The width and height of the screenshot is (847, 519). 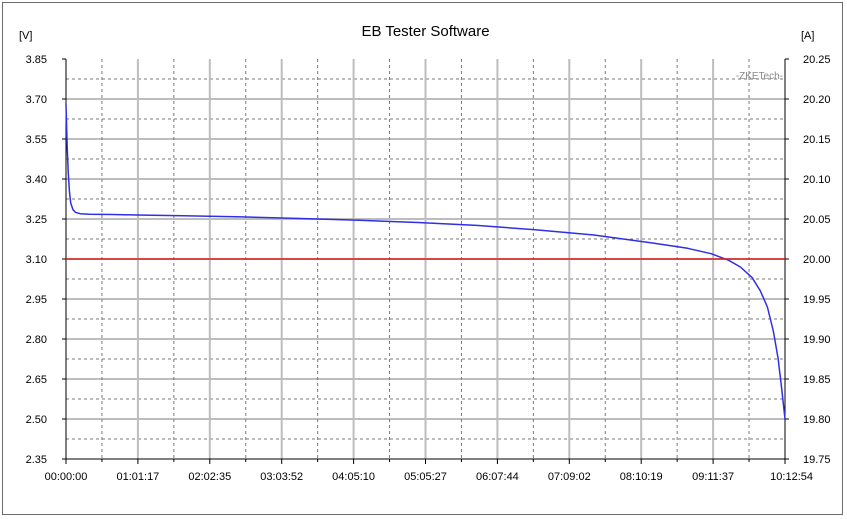 What do you see at coordinates (817, 100) in the screenshot?
I see `right-tick-label: 20.20` at bounding box center [817, 100].